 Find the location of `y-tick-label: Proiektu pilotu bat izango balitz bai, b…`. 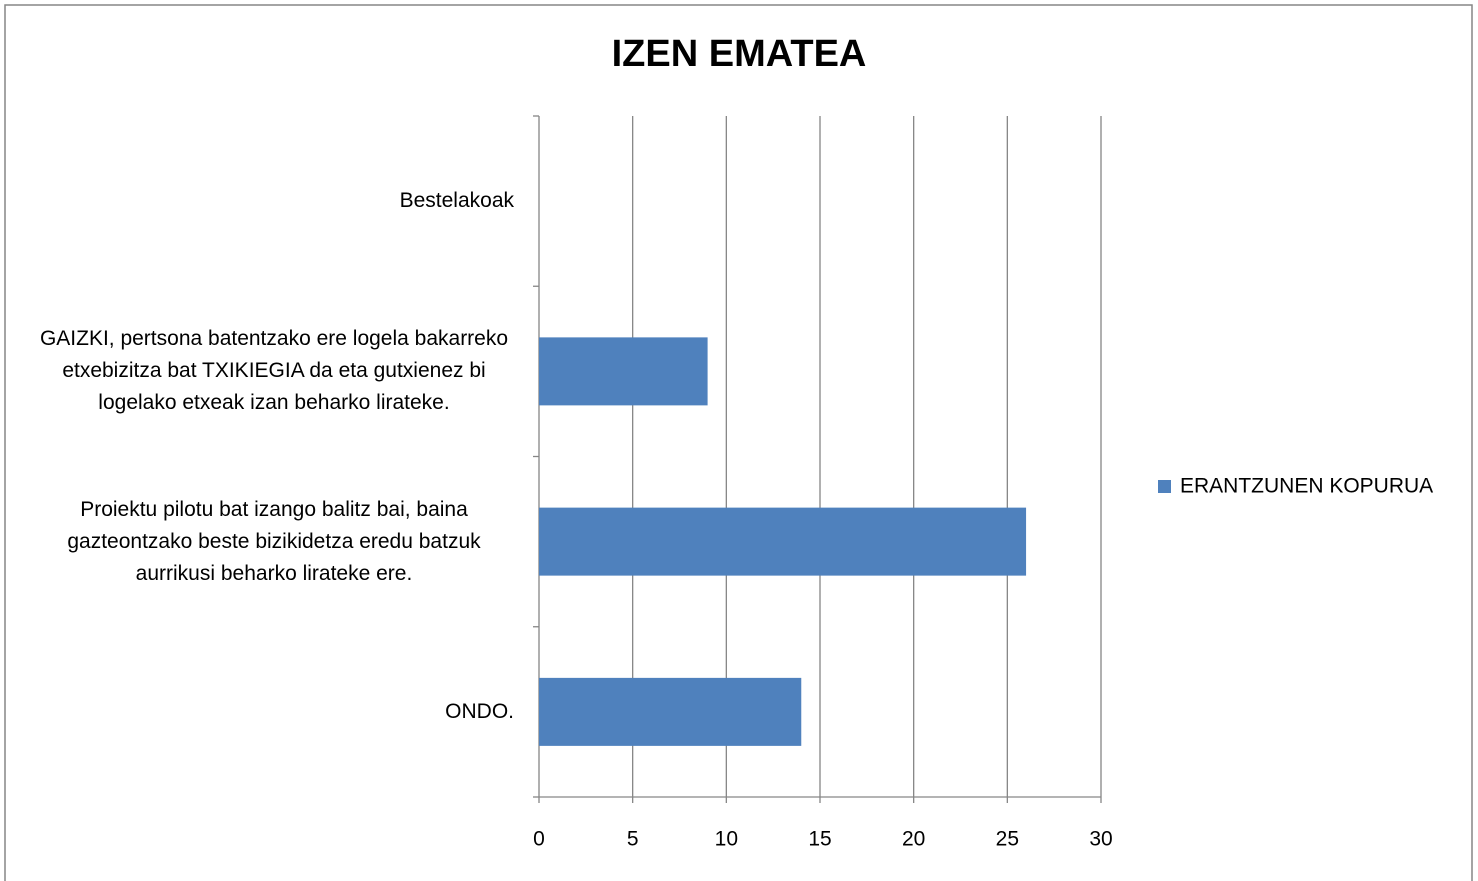

y-tick-label: Proiektu pilotu bat izango balitz bai, b… is located at coordinates (274, 541).